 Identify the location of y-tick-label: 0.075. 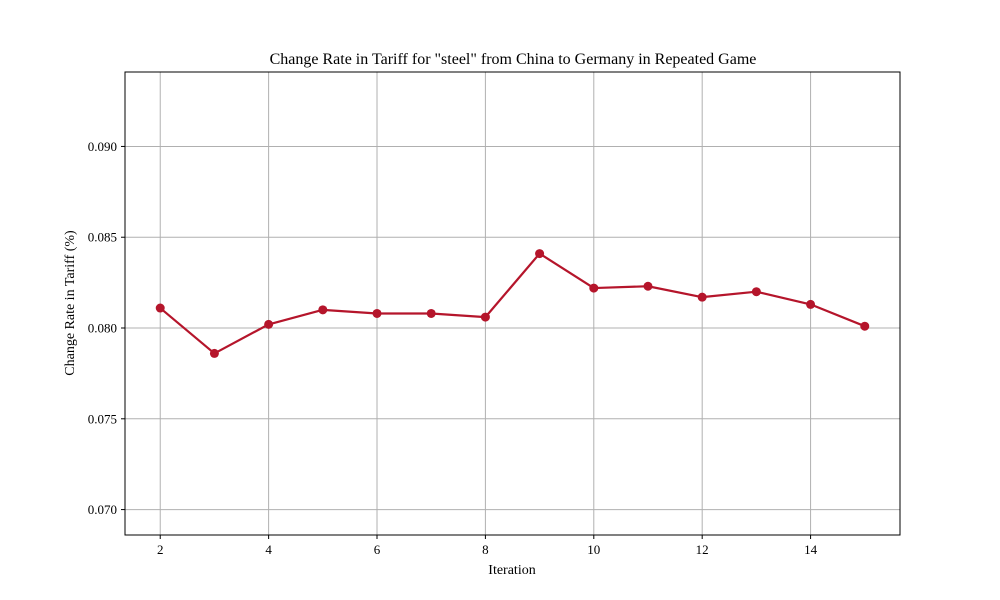
(102, 418).